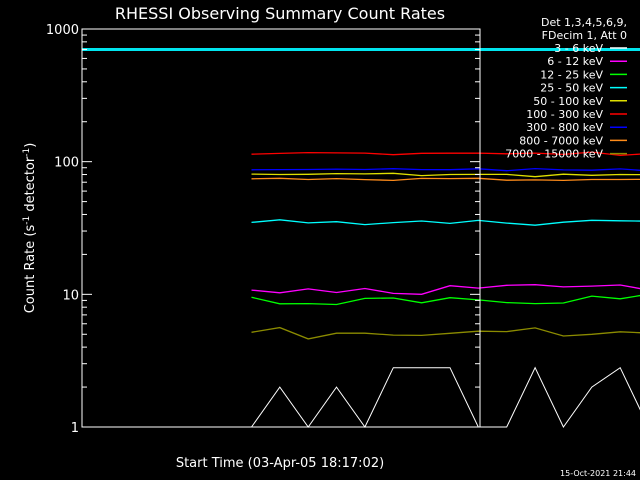 The height and width of the screenshot is (480, 640). Describe the element at coordinates (280, 463) in the screenshot. I see `x-axis-label: Start Time (03-Apr-05 18:17:02)` at that location.